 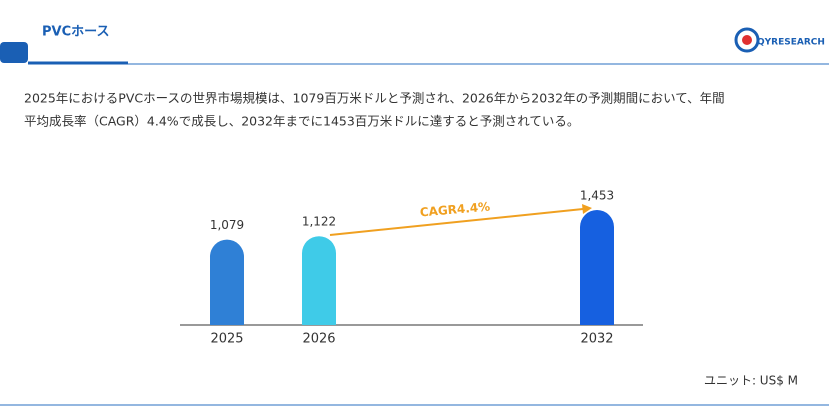 What do you see at coordinates (596, 339) in the screenshot?
I see `x-tick-label: 2032` at bounding box center [596, 339].